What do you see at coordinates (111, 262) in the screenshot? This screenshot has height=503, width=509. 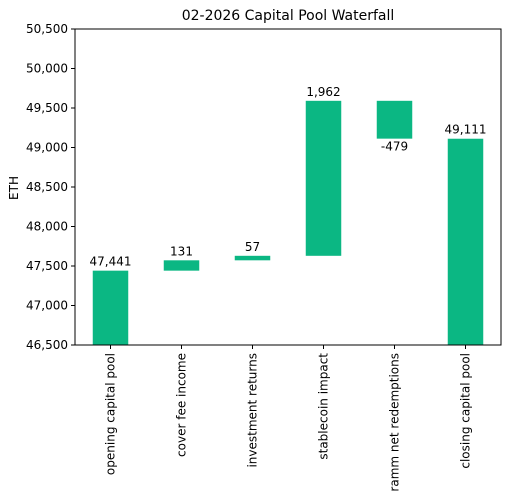 I see `data-label-opening-capital-pool: 47,441` at bounding box center [111, 262].